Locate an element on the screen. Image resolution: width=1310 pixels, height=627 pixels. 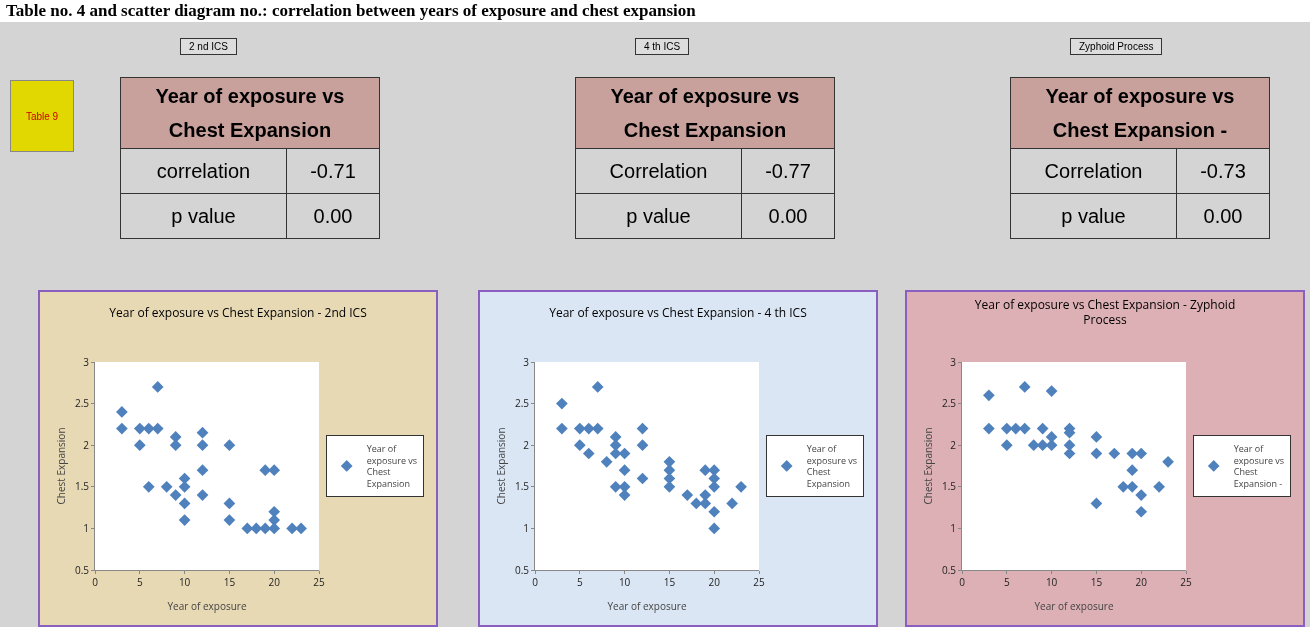
text: Zyphoid Process is located at coordinates (1116, 46).